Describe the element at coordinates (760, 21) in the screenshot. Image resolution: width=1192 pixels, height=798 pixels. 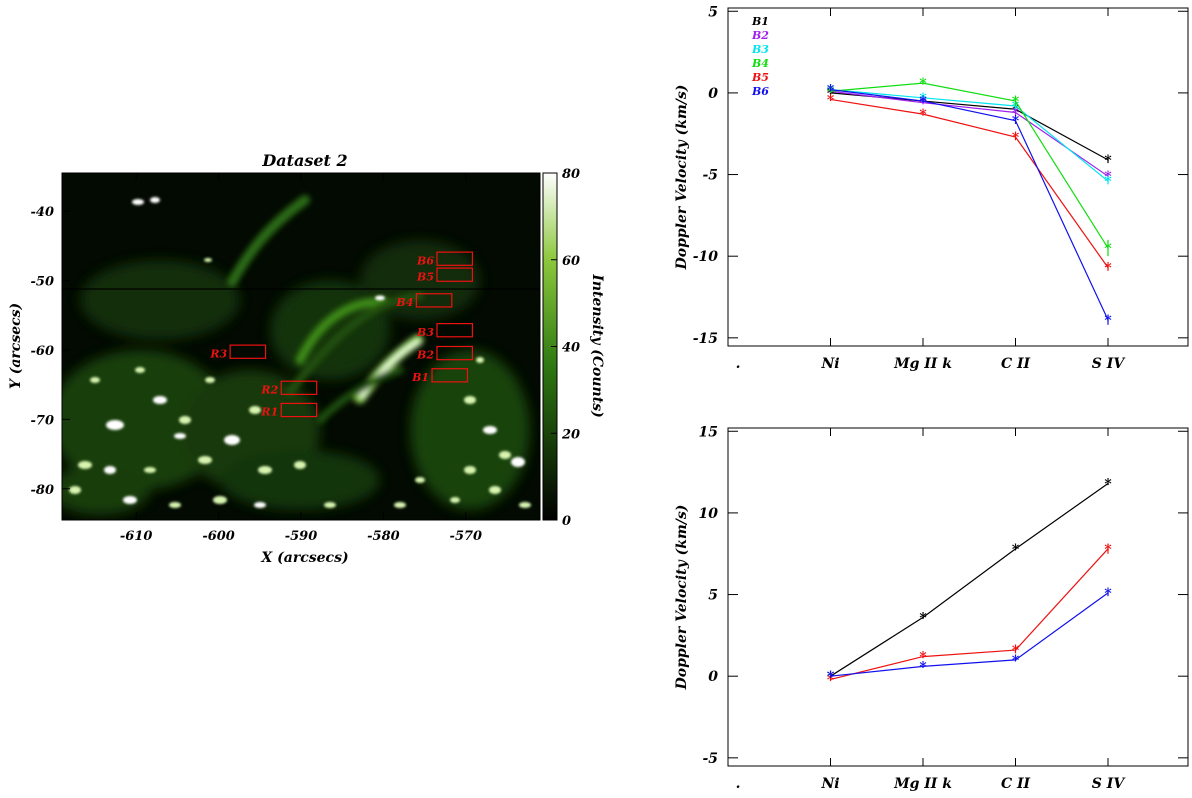
I see `legend-entry: B1` at that location.